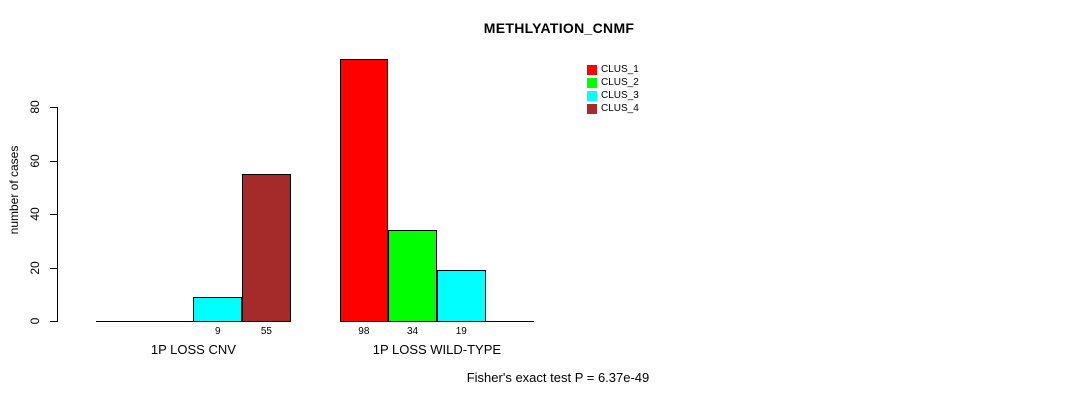 This screenshot has width=1090, height=400. Describe the element at coordinates (510, 321) in the screenshot. I see `bar-clus_4-zero` at that location.